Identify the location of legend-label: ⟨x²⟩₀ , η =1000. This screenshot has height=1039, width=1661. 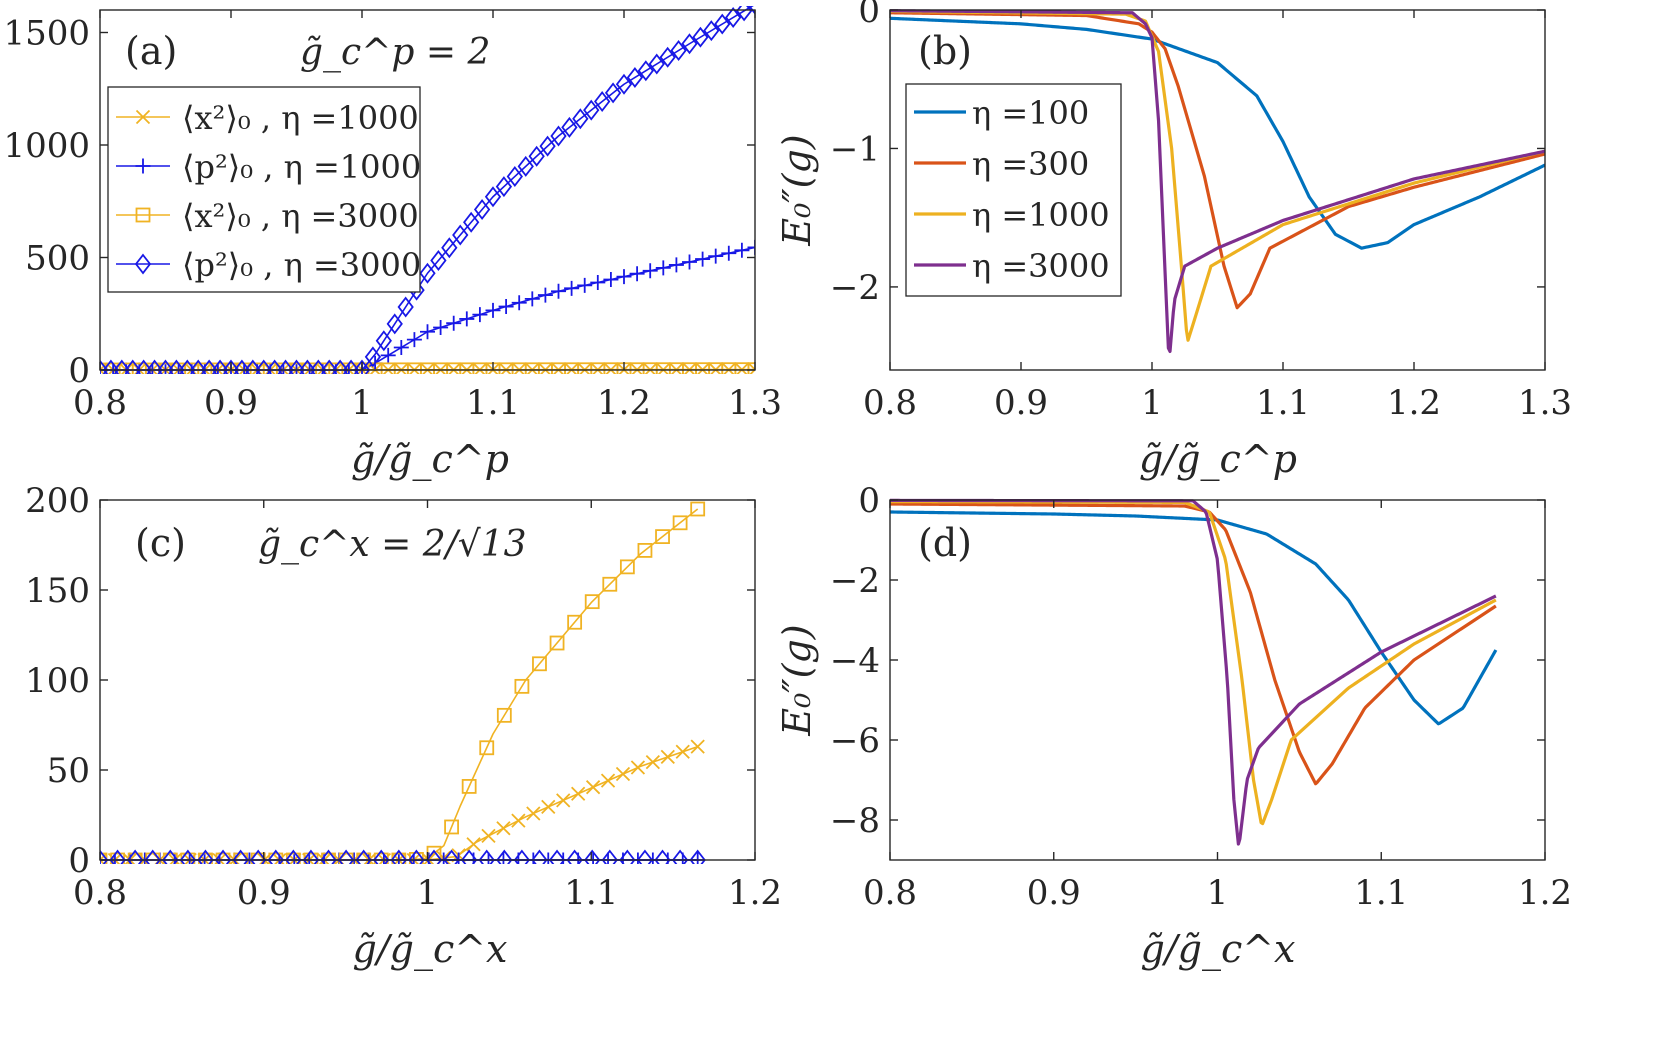
(300, 118).